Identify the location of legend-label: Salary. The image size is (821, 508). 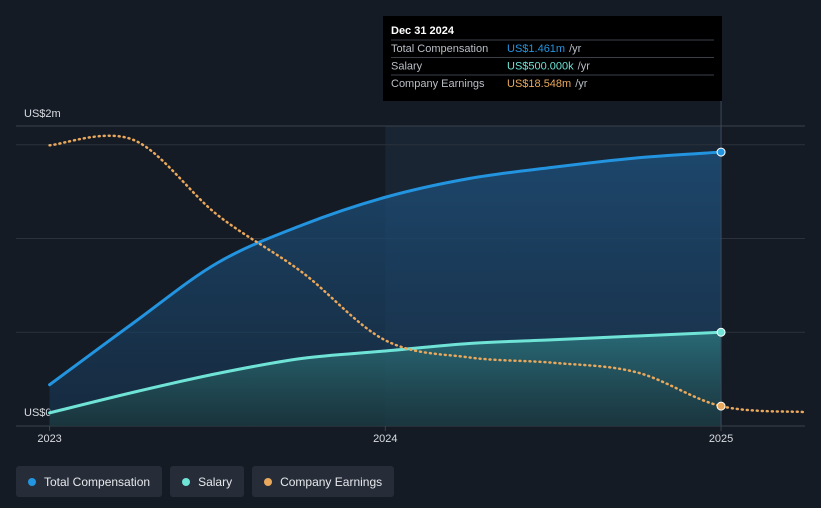
(215, 481).